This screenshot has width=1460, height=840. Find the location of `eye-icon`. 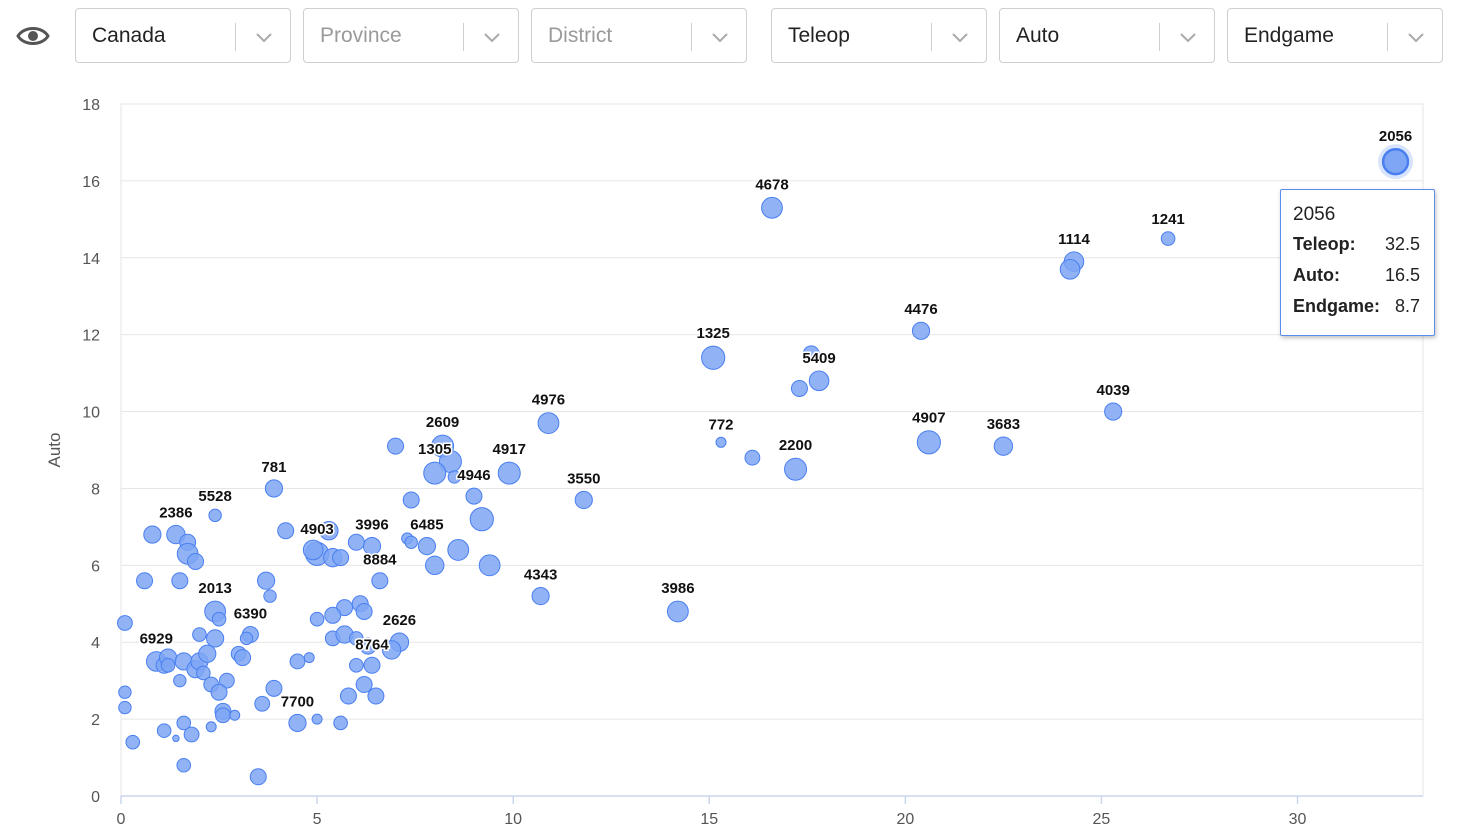

eye-icon is located at coordinates (33, 36).